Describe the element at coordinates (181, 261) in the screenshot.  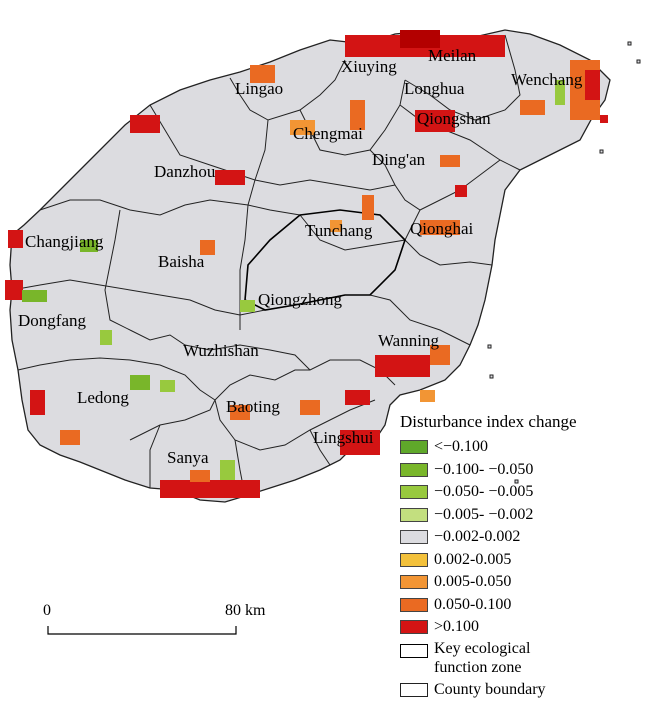
I see `label-baisha: Baisha` at that location.